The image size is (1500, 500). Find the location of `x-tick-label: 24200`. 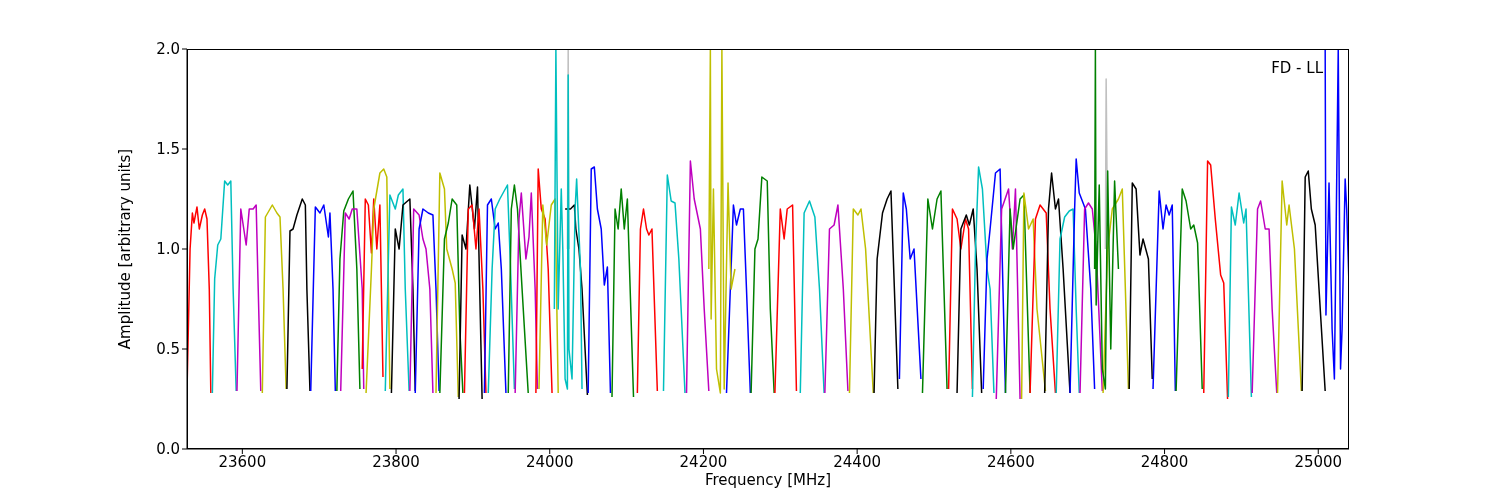

x-tick-label: 24200 is located at coordinates (703, 461).